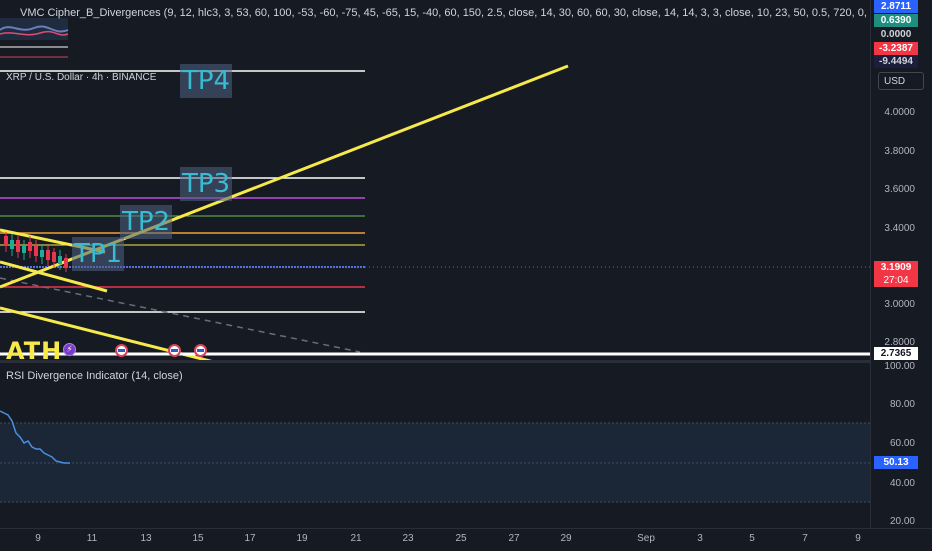 This screenshot has height=551, width=932. Describe the element at coordinates (466, 361) in the screenshot. I see `pane-divider` at that location.